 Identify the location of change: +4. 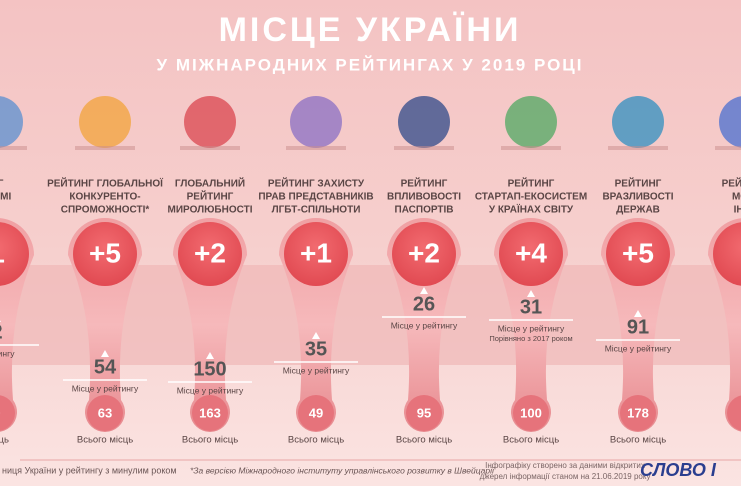
(531, 252).